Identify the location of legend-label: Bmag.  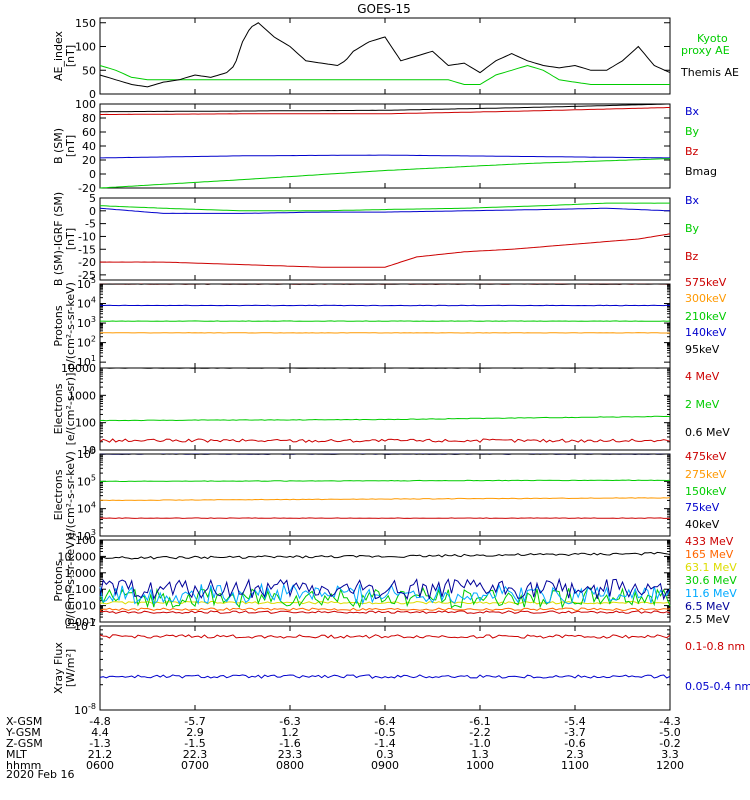
(701, 171).